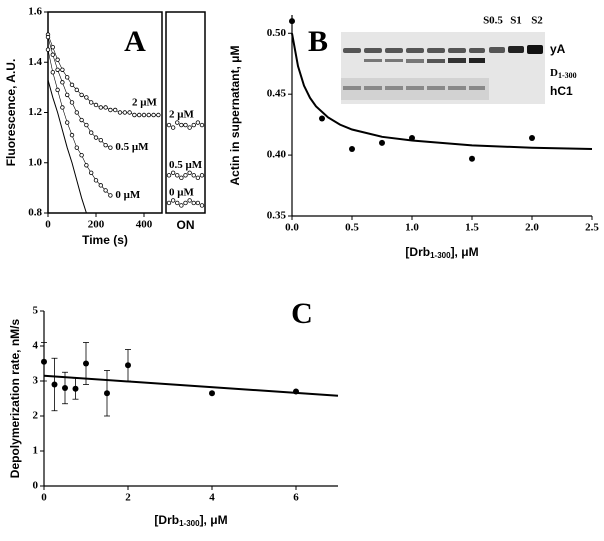 Image resolution: width=604 pixels, height=541 pixels. What do you see at coordinates (302, 313) in the screenshot?
I see `panel-letter: C` at bounding box center [302, 313].